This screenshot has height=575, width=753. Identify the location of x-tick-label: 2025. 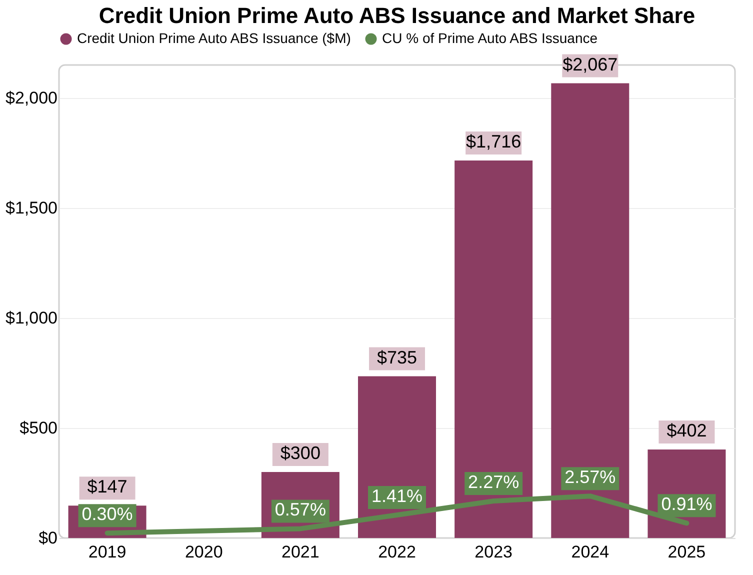
(687, 552).